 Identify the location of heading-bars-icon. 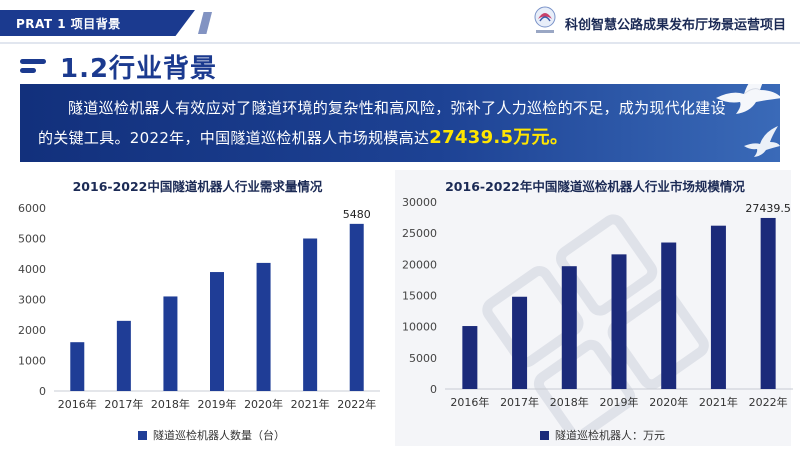
(33, 66).